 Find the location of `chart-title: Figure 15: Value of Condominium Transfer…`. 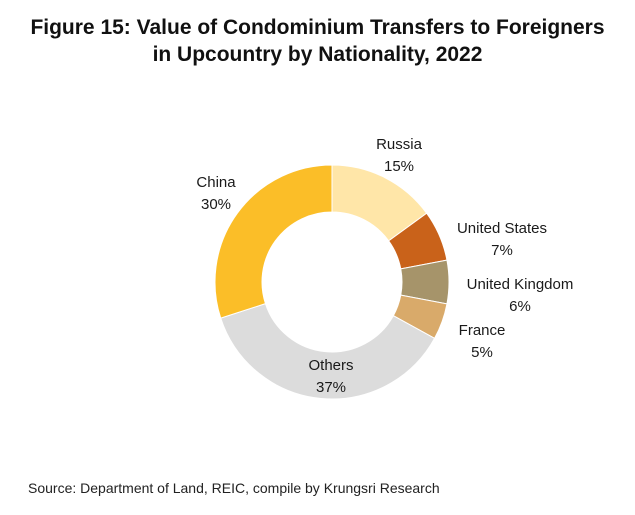

chart-title: Figure 15: Value of Condominium Transfer… is located at coordinates (317, 41).